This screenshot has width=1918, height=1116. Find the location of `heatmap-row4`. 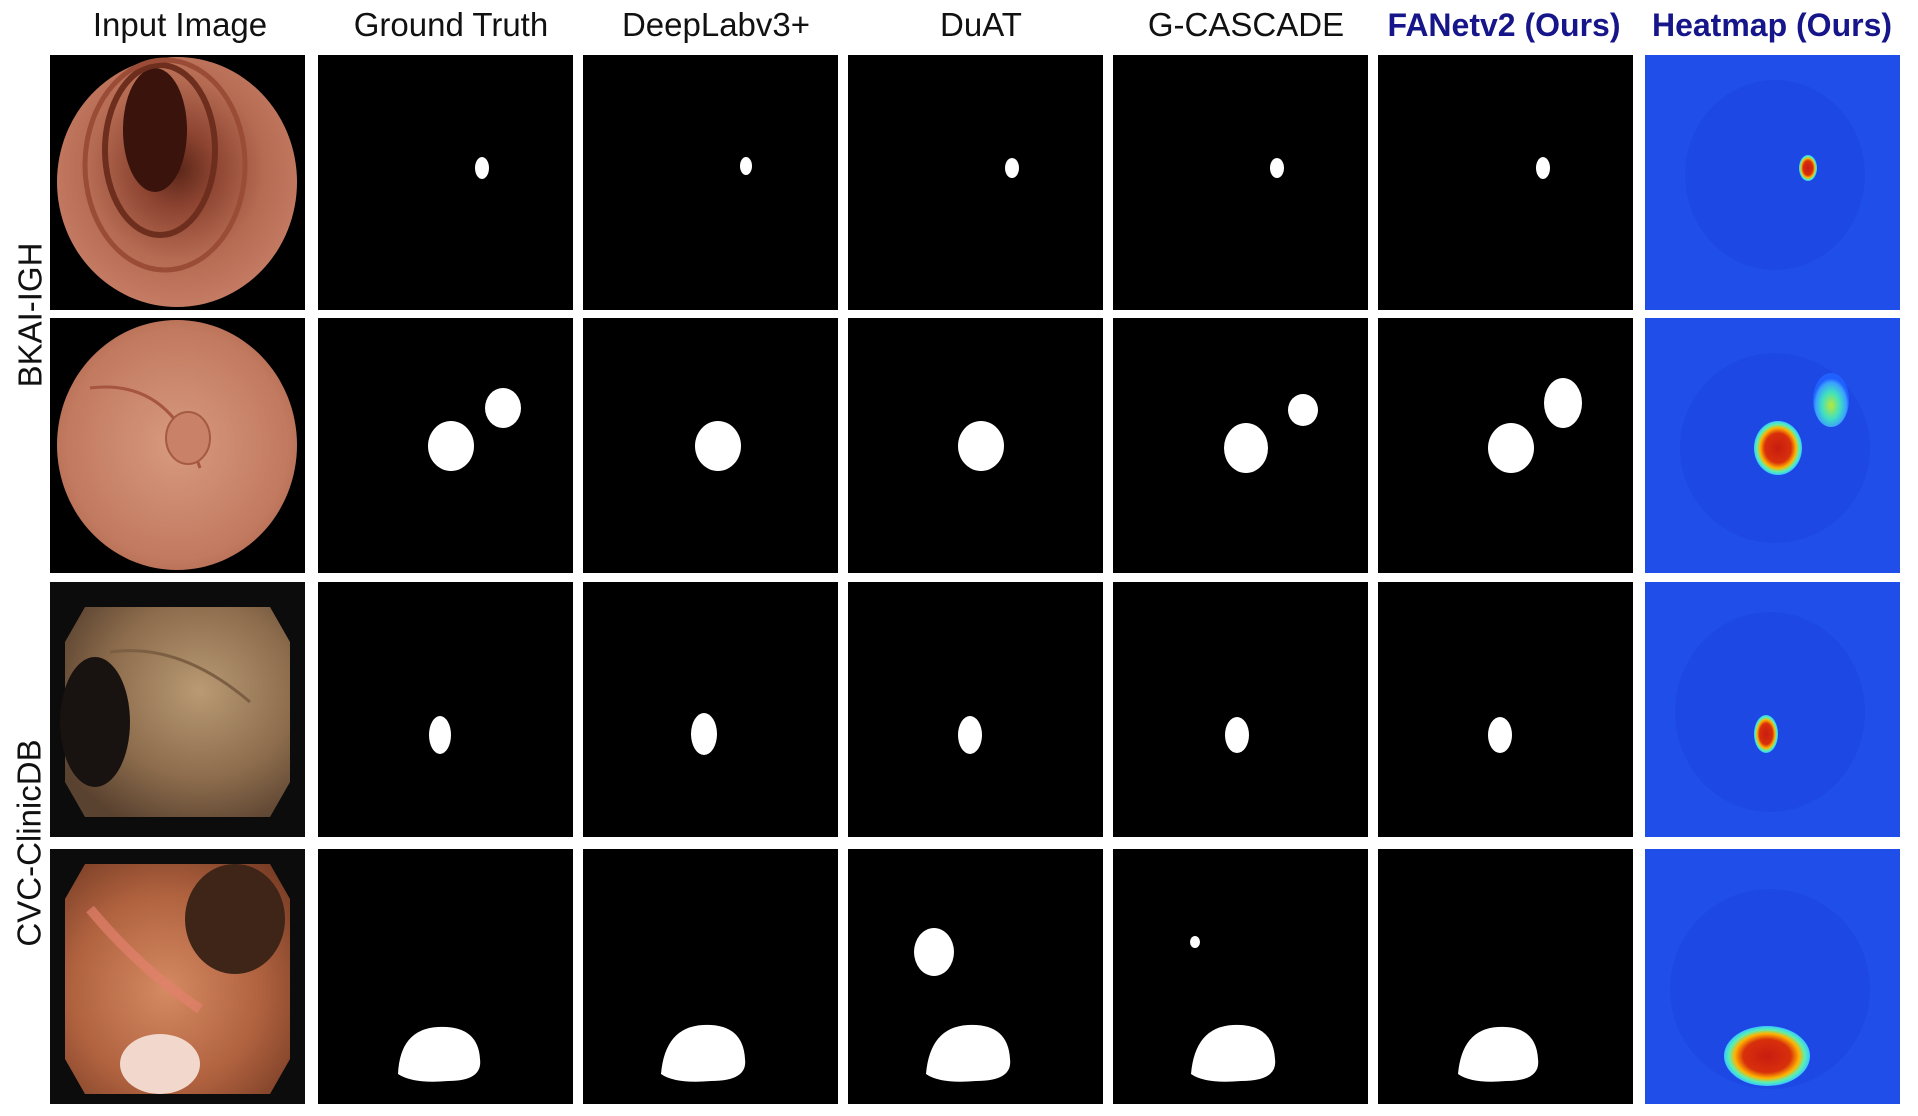

heatmap-row4 is located at coordinates (1772, 976).